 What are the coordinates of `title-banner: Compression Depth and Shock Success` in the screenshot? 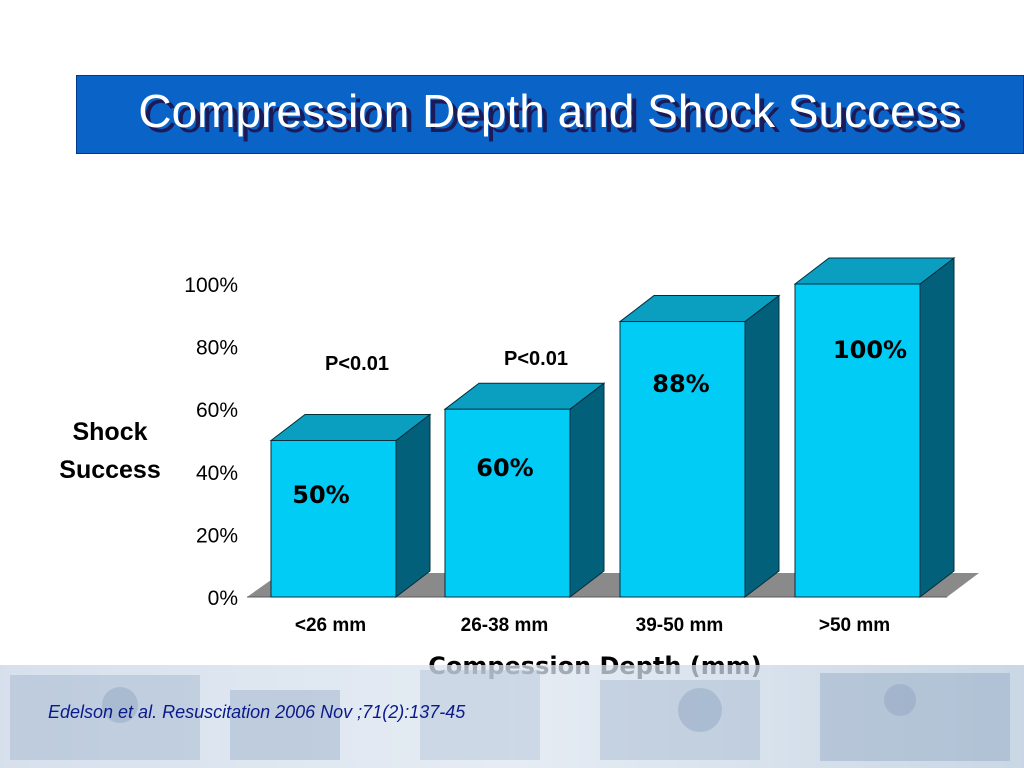 It's located at (550, 114).